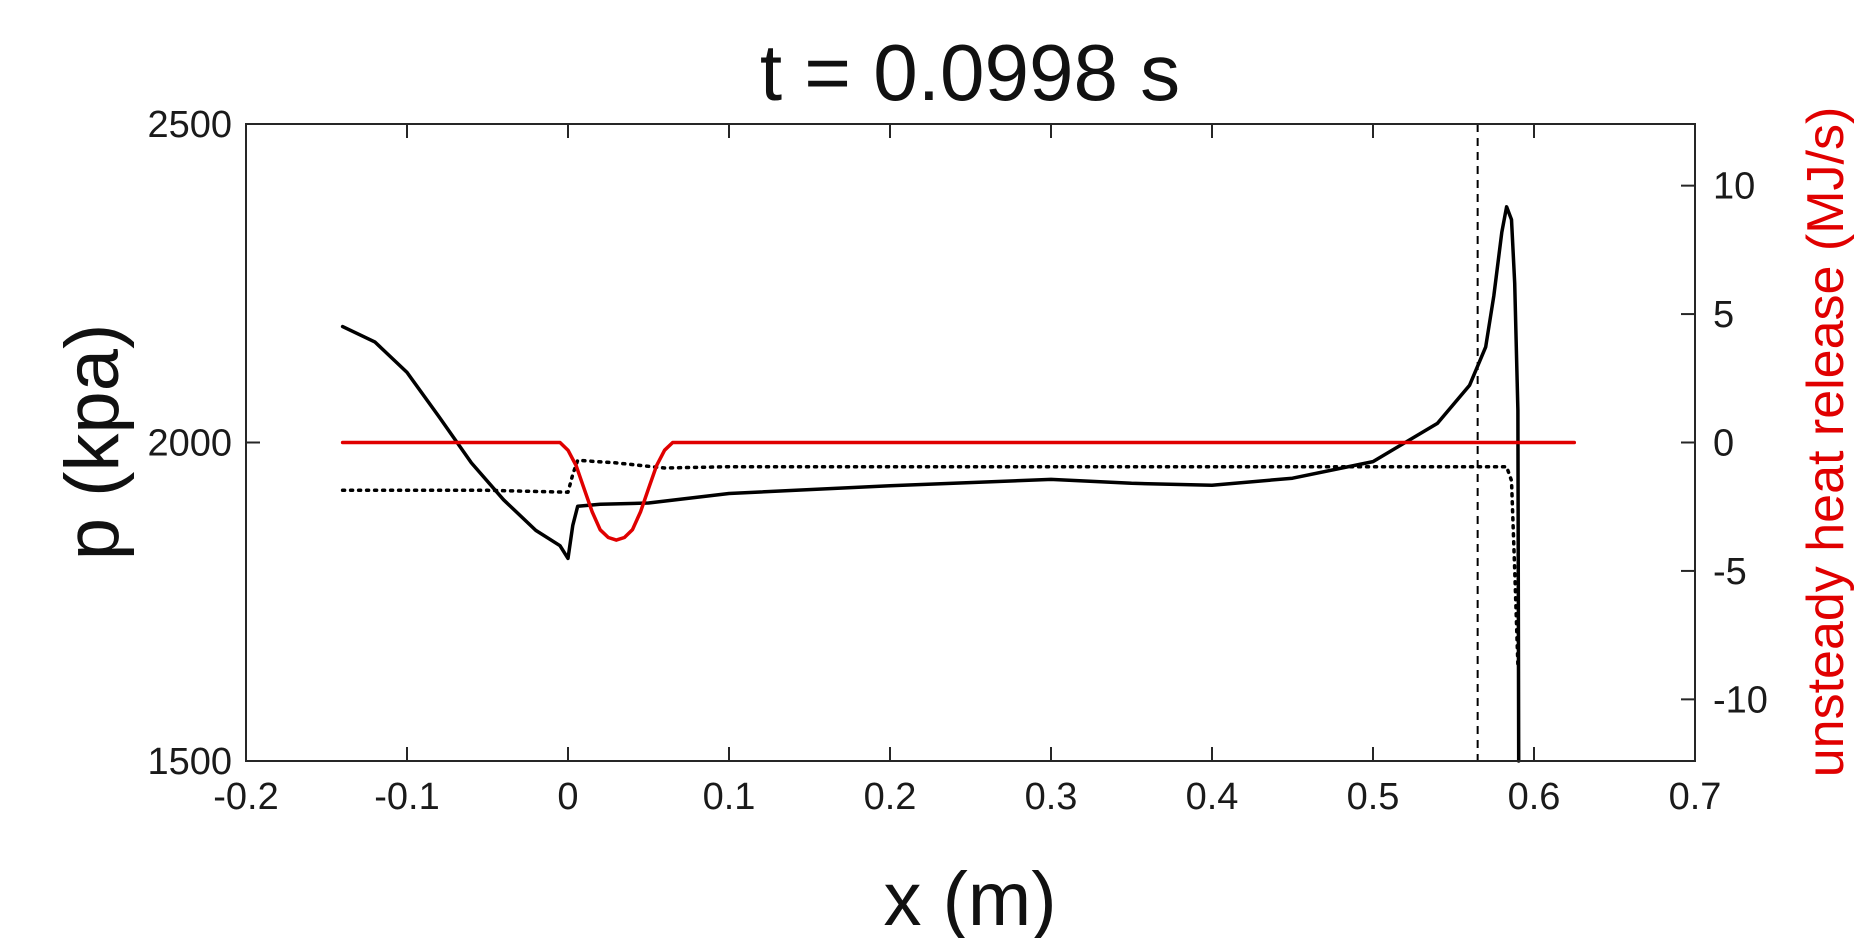 Image resolution: width=1875 pixels, height=938 pixels. Describe the element at coordinates (1373, 797) in the screenshot. I see `x-tick-label: 0.5` at that location.